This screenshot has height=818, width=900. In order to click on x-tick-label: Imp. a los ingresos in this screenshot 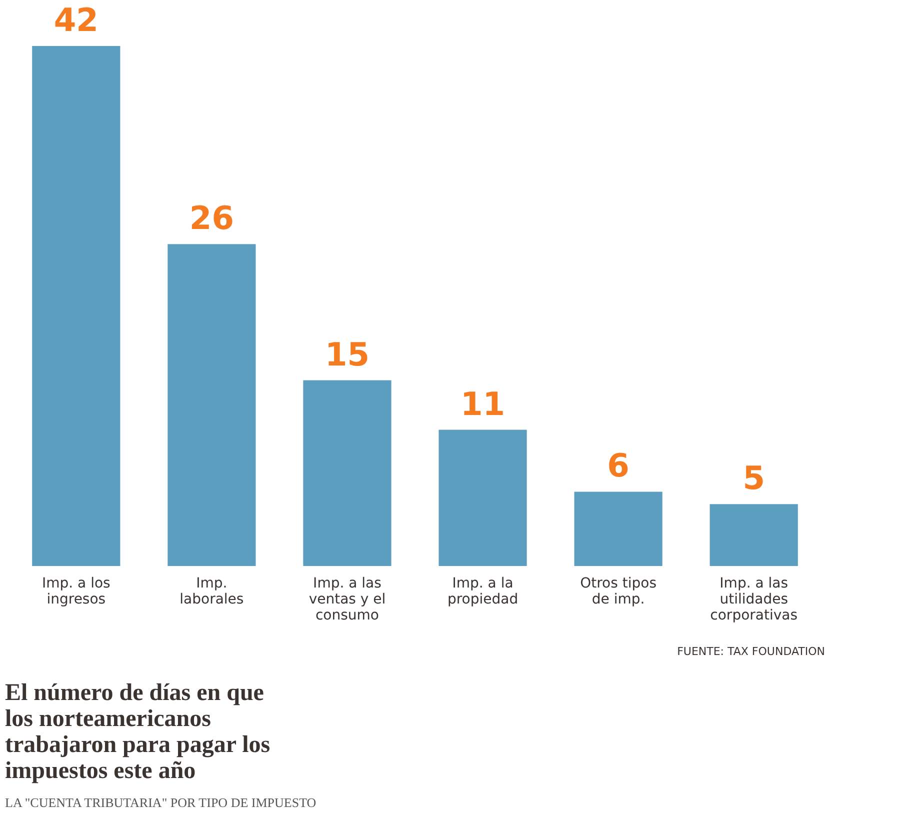, I will do `click(76, 592)`.